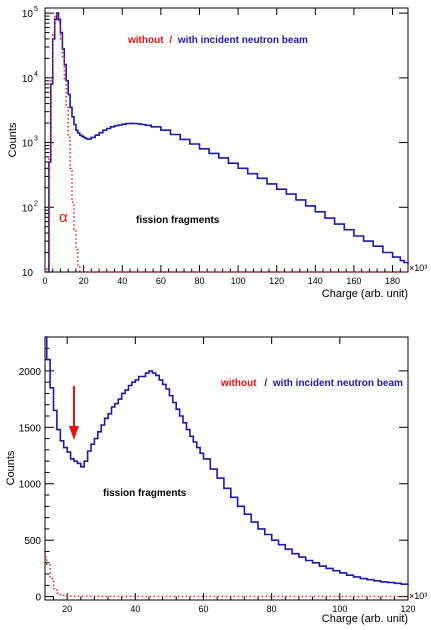 The height and width of the screenshot is (630, 431). Describe the element at coordinates (365, 294) in the screenshot. I see `x-axis-label-top: Charge (arb. unit)` at that location.